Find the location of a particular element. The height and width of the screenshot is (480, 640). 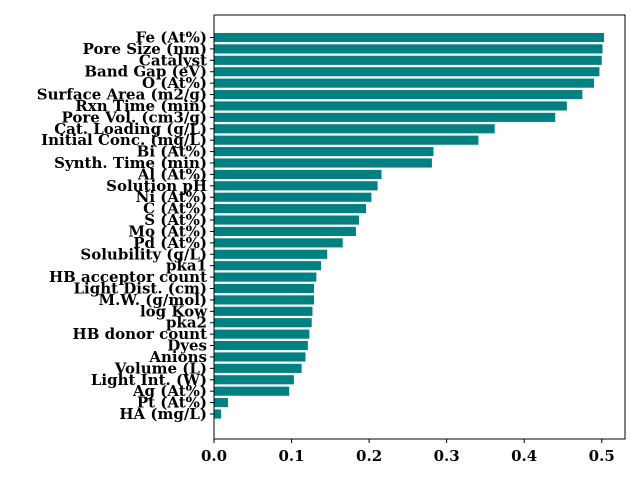

y-tick-label: Mo (At%) is located at coordinates (167, 231).